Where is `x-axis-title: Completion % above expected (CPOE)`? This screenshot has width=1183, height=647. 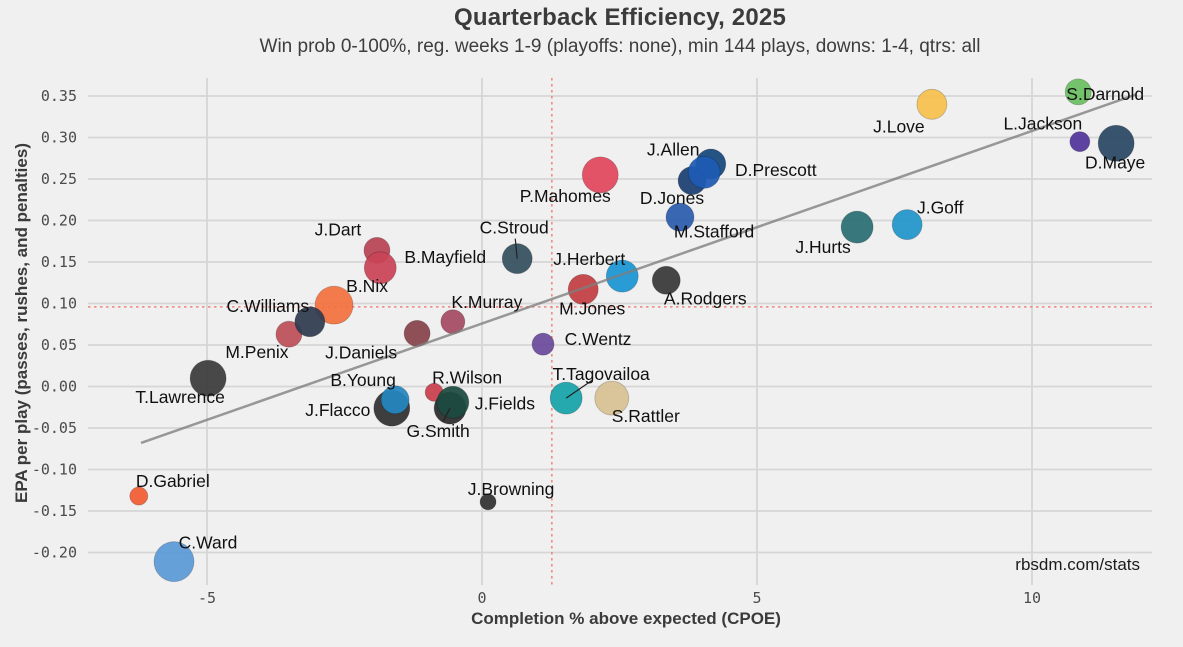
x-axis-title: Completion % above expected (CPOE) is located at coordinates (626, 618).